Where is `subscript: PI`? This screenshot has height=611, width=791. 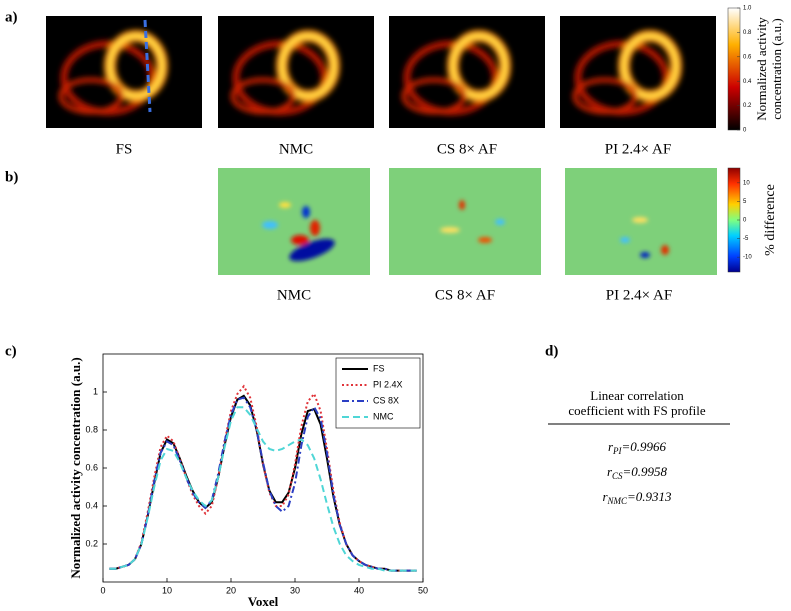 subscript: PI is located at coordinates (617, 451).